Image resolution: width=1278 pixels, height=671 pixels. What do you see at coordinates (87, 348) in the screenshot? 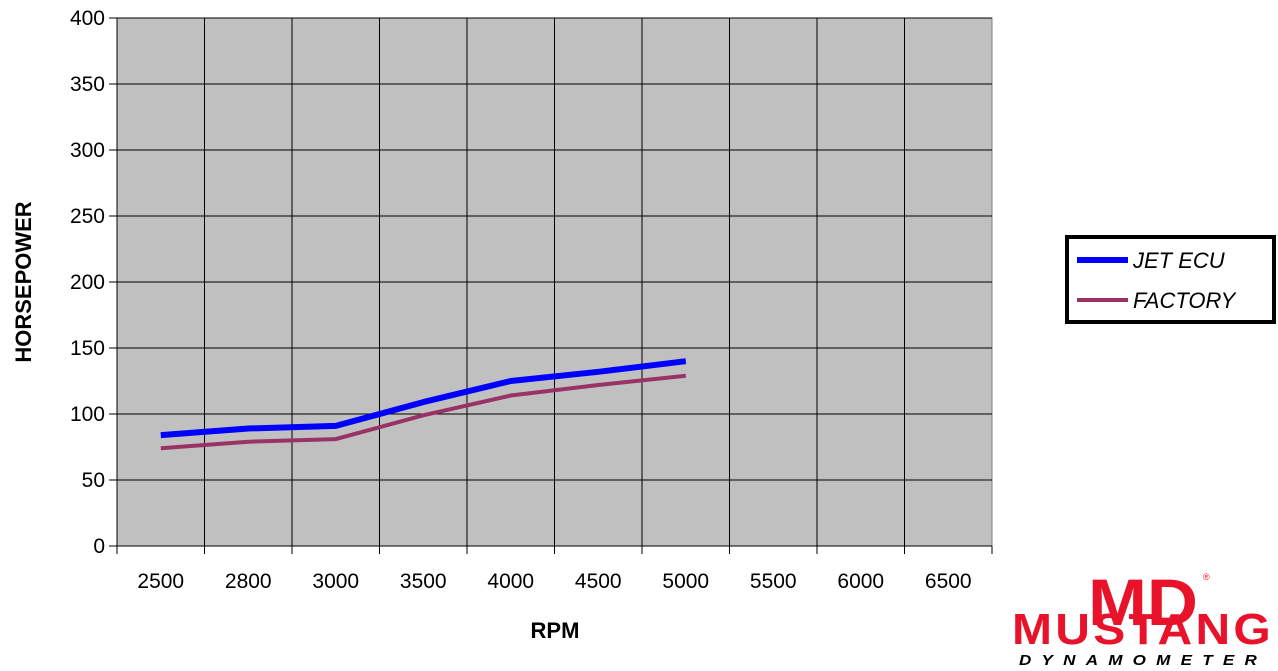
I see `y-tick-label: 150` at bounding box center [87, 348].